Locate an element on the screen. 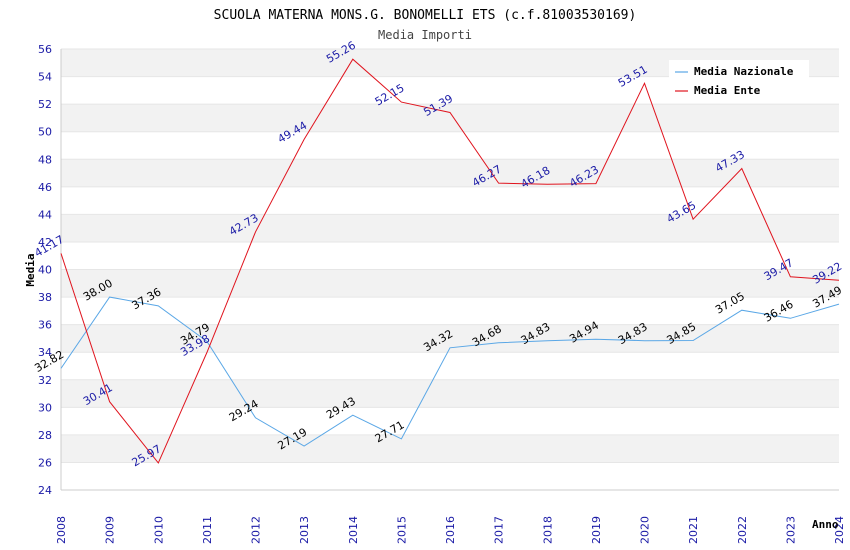 Image resolution: width=850 pixels, height=550 pixels. x-tick-label: 2020 is located at coordinates (645, 530).